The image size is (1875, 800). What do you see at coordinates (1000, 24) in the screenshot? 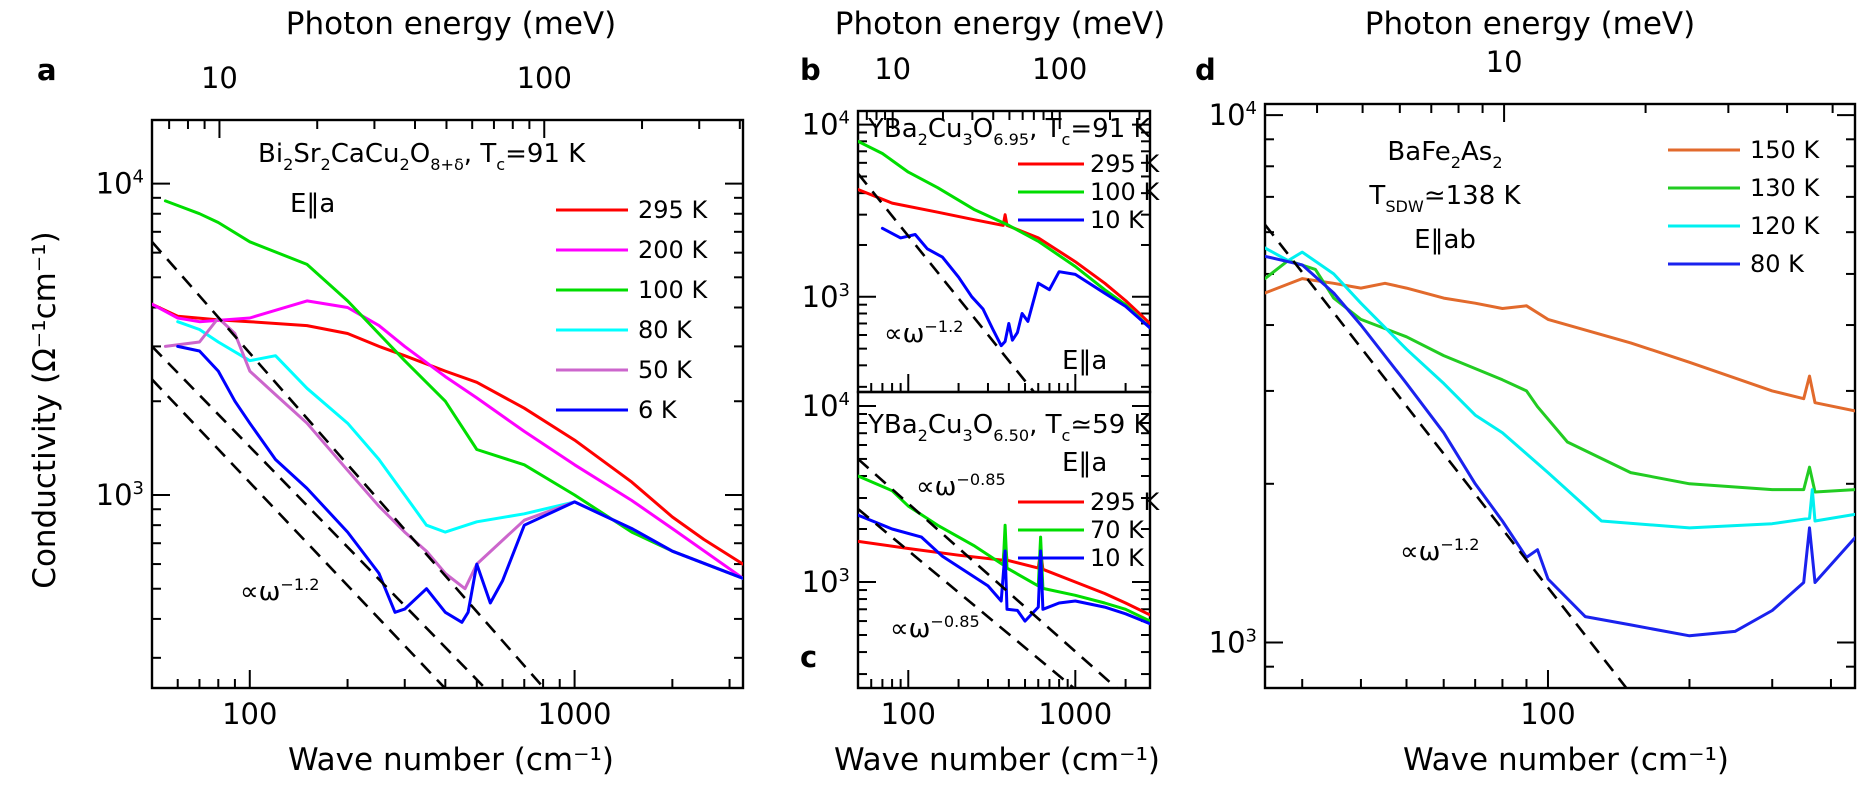
I see `top-axis-title-bc: Photon energy (meV)` at bounding box center [1000, 24].